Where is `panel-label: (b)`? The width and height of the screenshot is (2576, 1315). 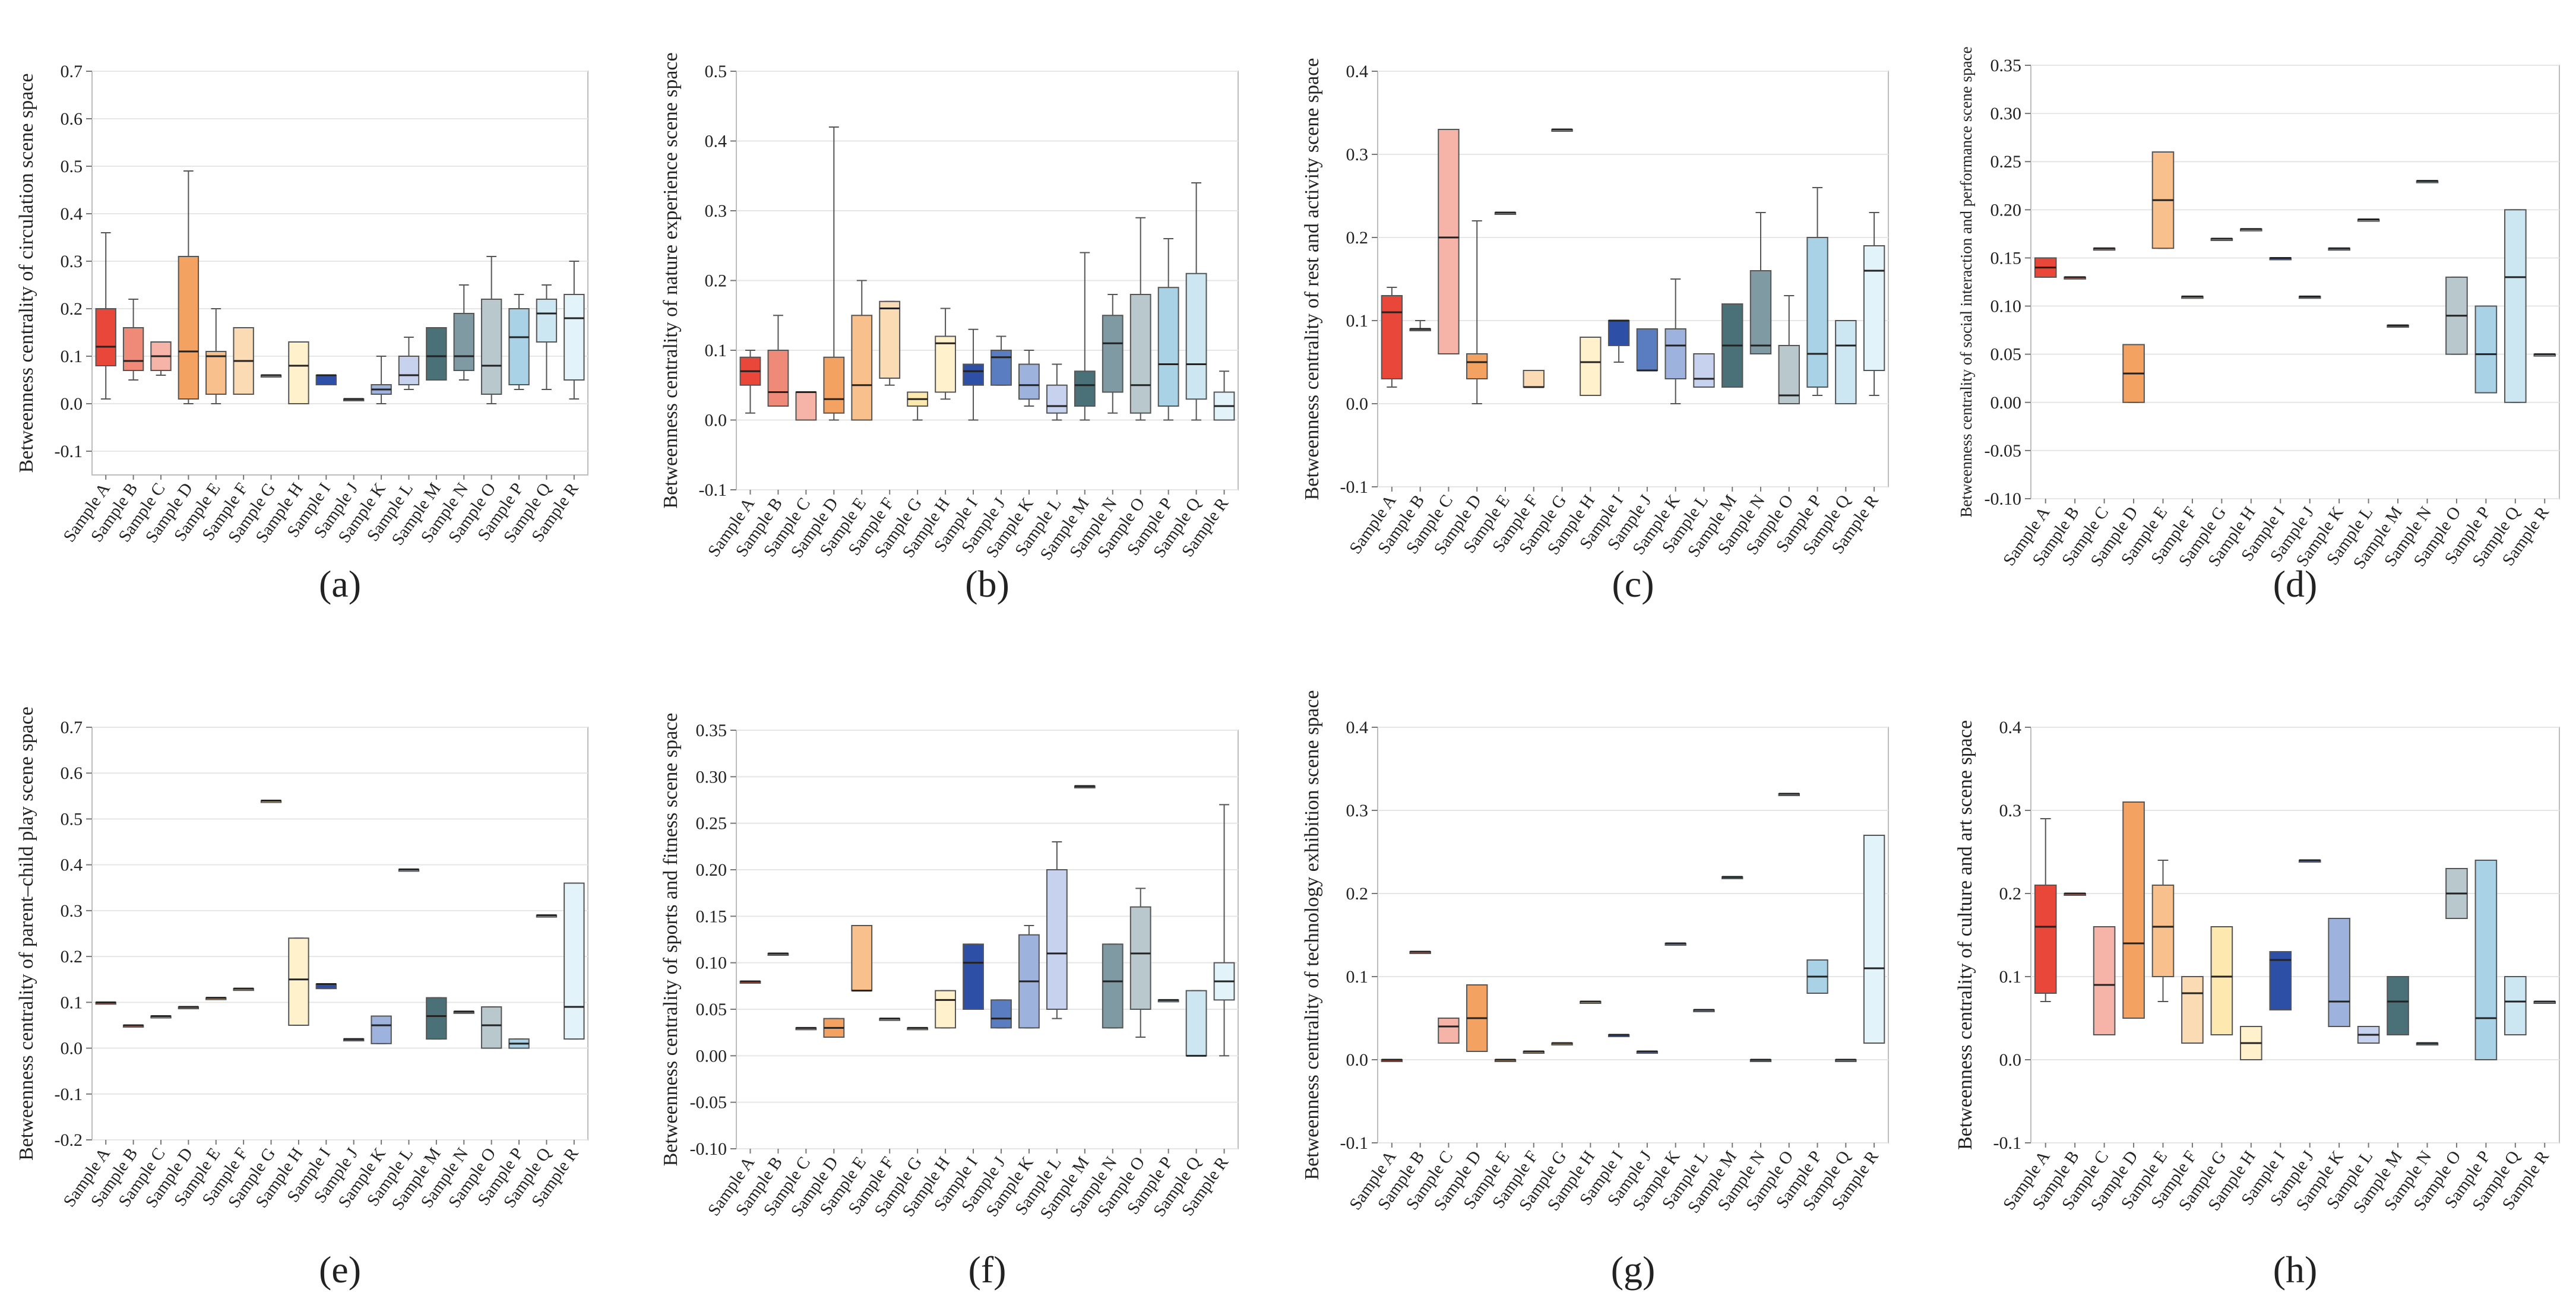 panel-label: (b) is located at coordinates (987, 584).